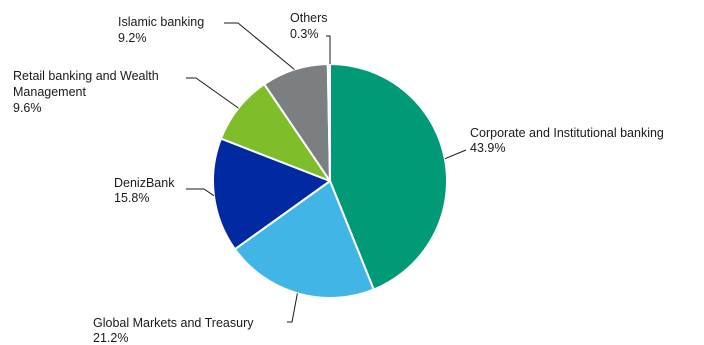 The height and width of the screenshot is (345, 704). Describe the element at coordinates (131, 198) in the screenshot. I see `label-denizbank-value: 15.8%` at that location.